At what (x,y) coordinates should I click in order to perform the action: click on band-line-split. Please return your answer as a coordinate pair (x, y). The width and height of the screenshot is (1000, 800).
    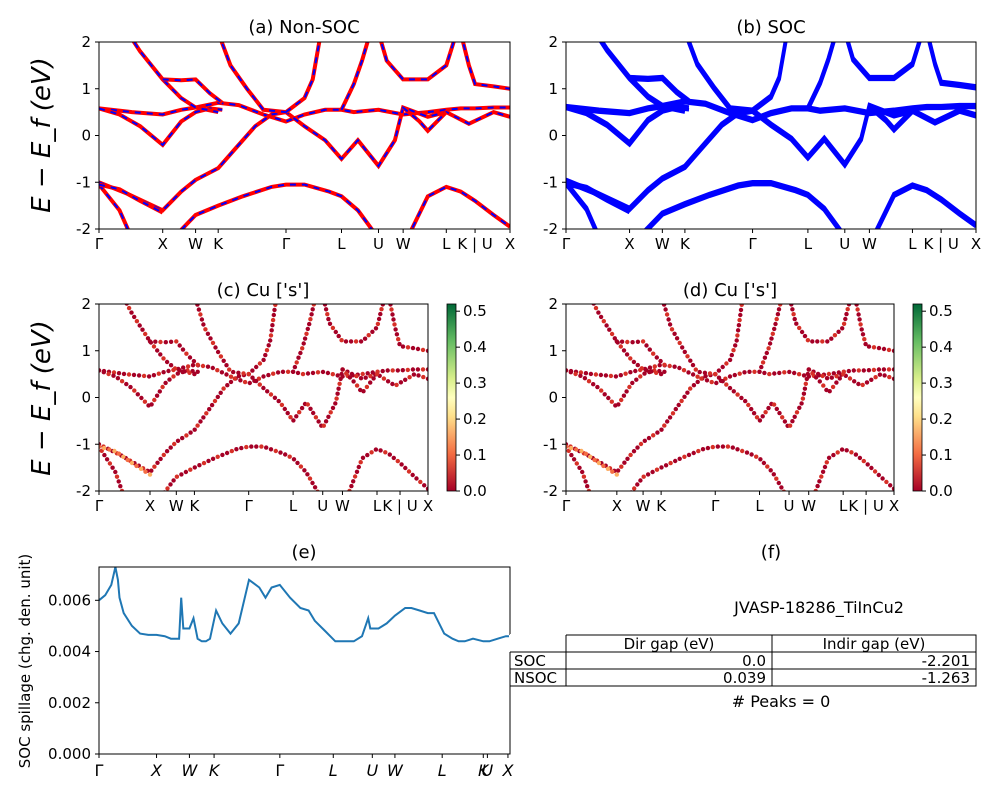
    Looking at the image, I should click on (883, 60).